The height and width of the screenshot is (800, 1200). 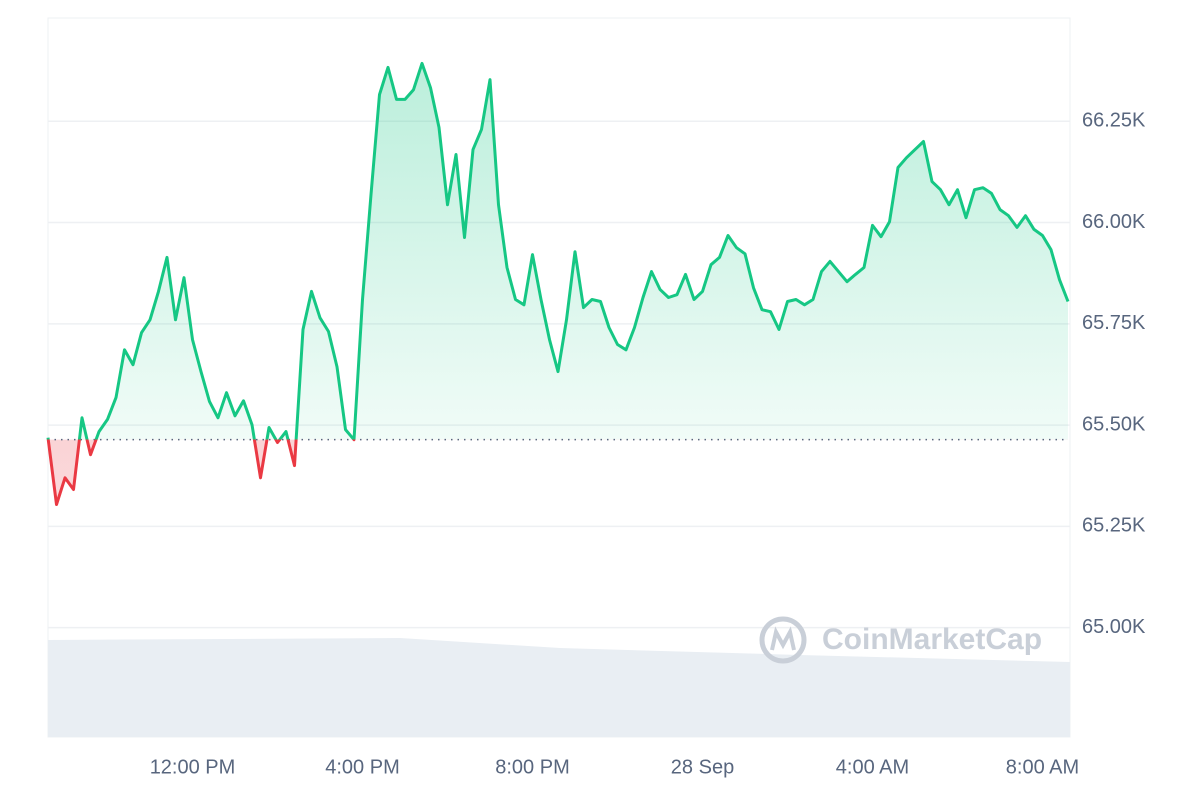 What do you see at coordinates (532, 767) in the screenshot?
I see `x-tick-label: 8:00 PM` at bounding box center [532, 767].